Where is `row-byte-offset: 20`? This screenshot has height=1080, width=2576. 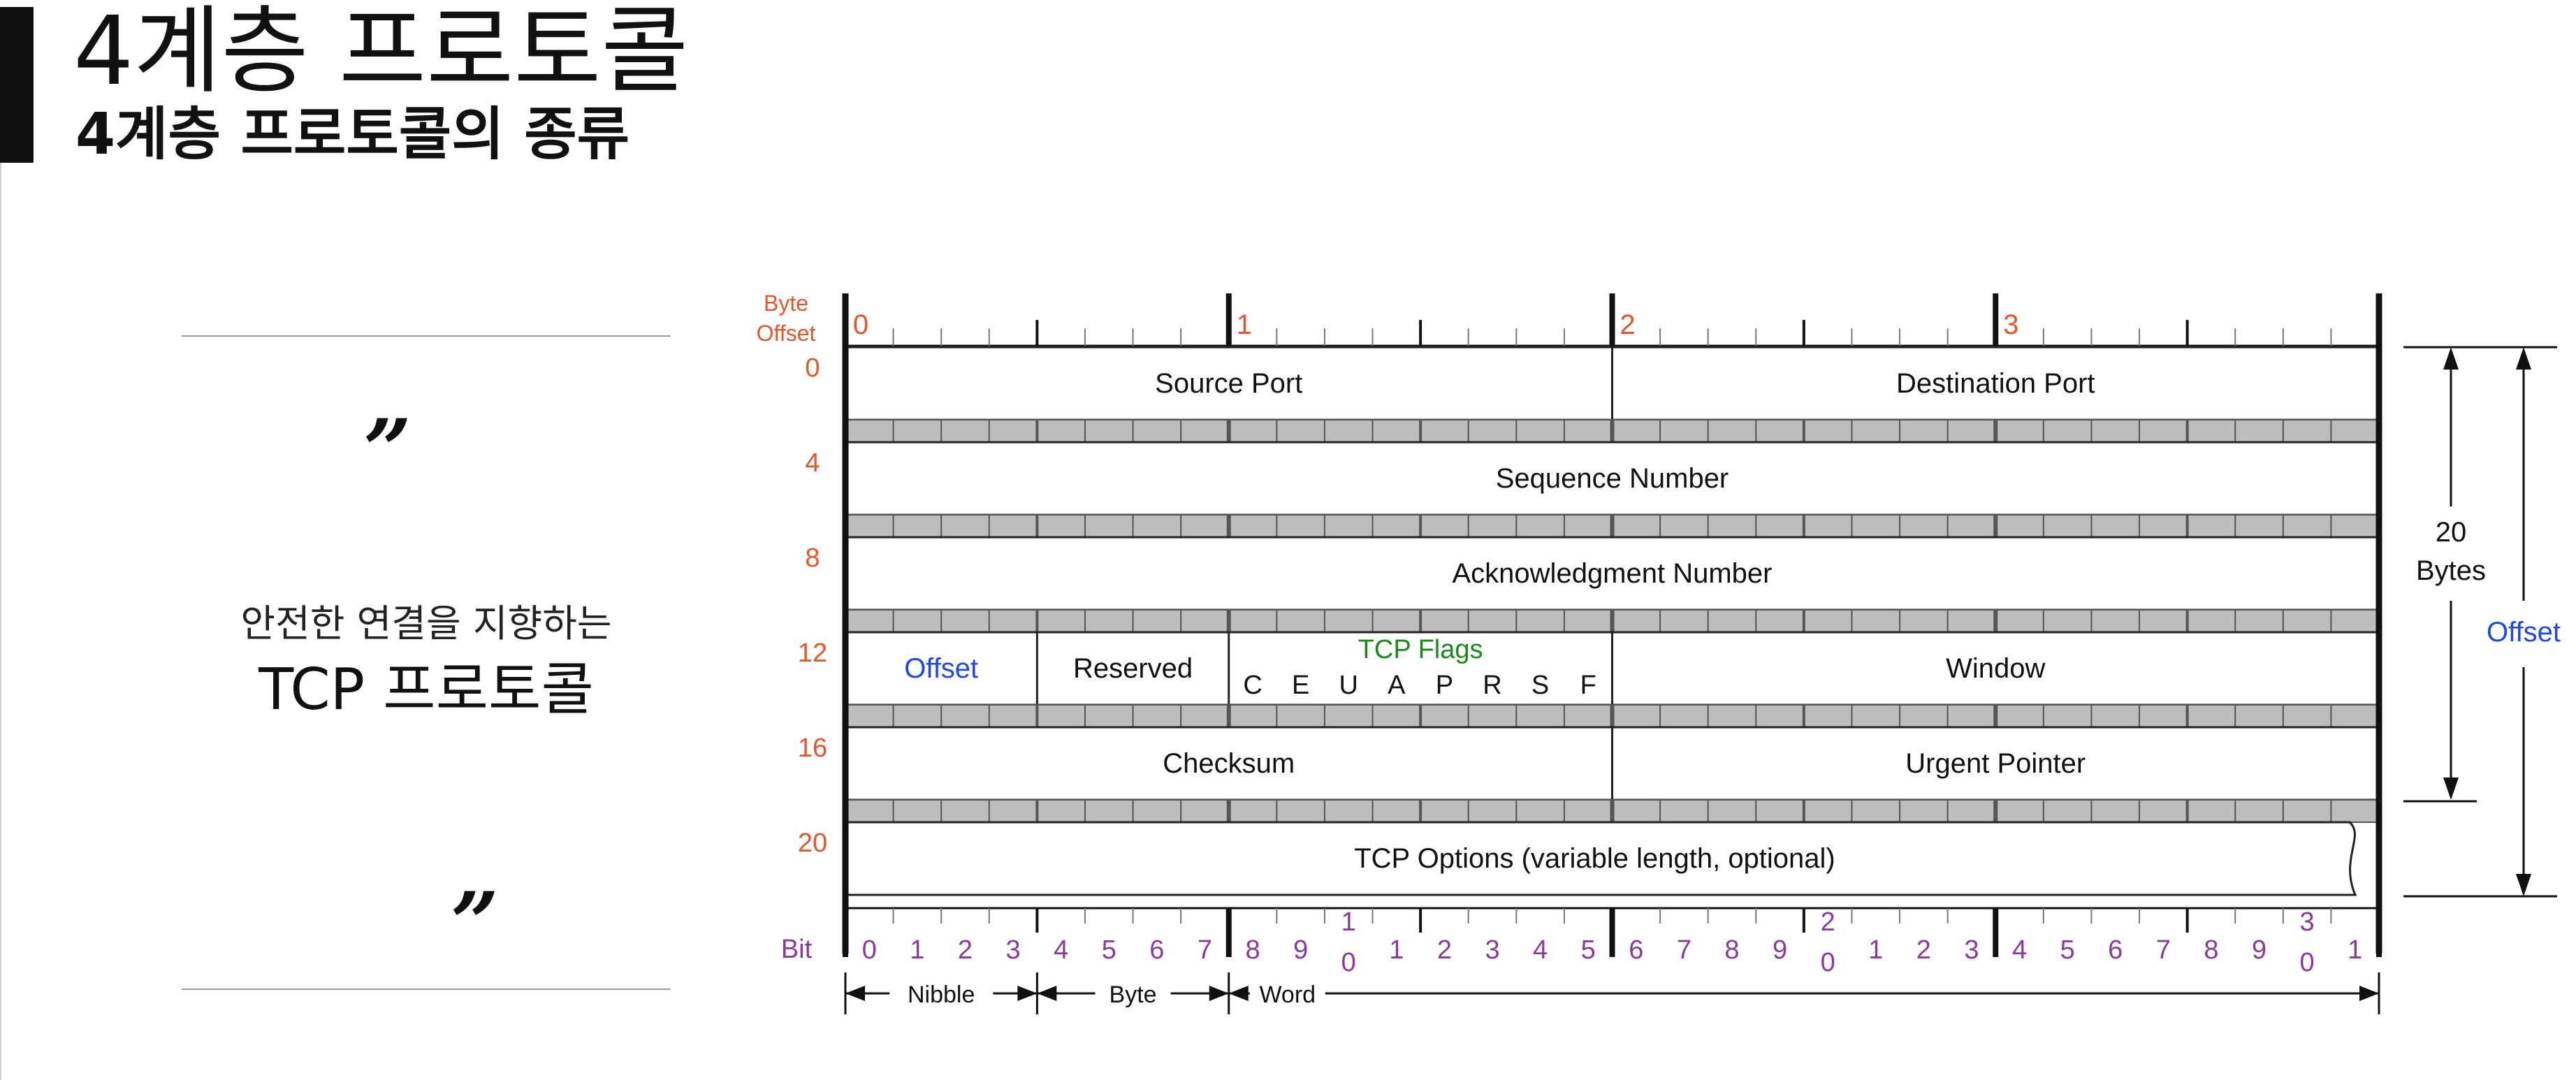 row-byte-offset: 20 is located at coordinates (813, 843).